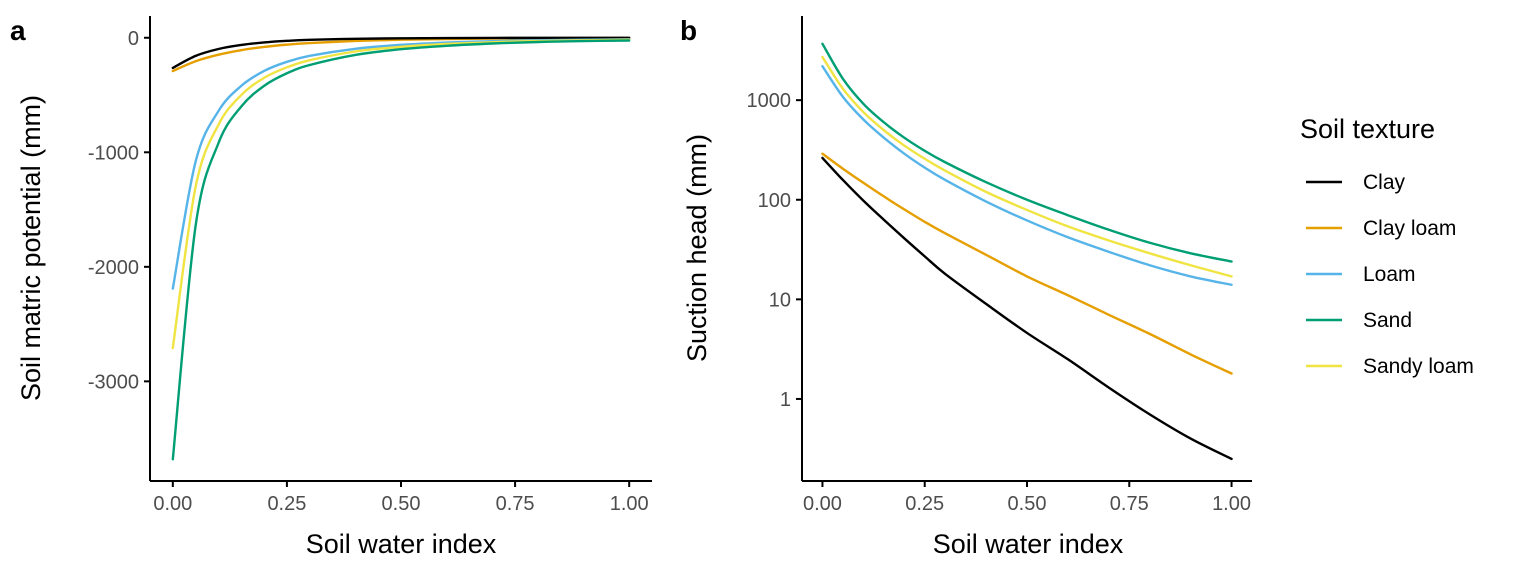  Describe the element at coordinates (113, 268) in the screenshot. I see `panel-a-y-tick-label: -2000` at that location.